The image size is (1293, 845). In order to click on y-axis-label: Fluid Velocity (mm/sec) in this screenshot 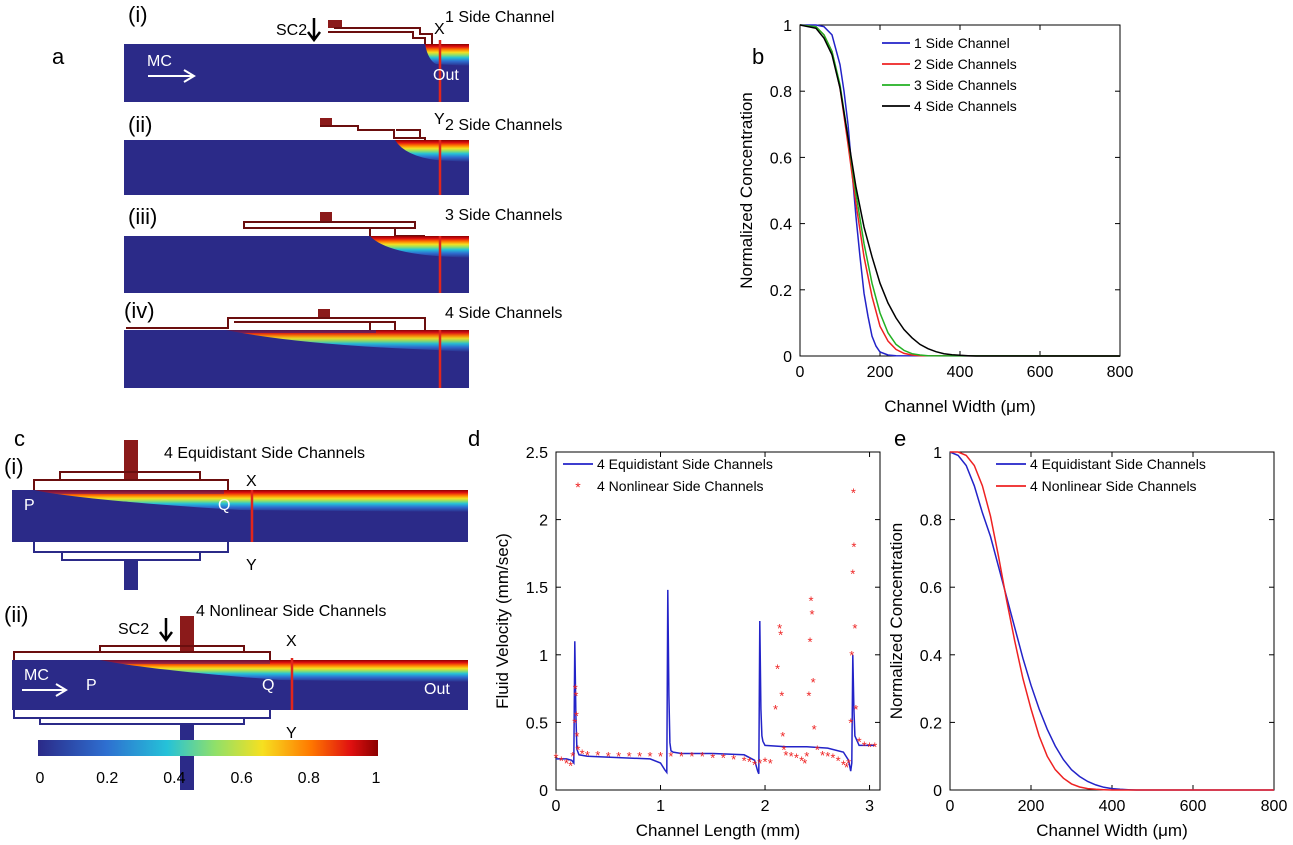, I will do `click(502, 621)`.